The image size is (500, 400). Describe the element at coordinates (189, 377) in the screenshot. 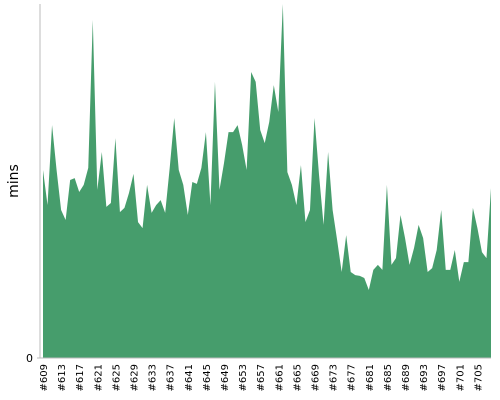

I see `x-tick-label: #641` at that location.